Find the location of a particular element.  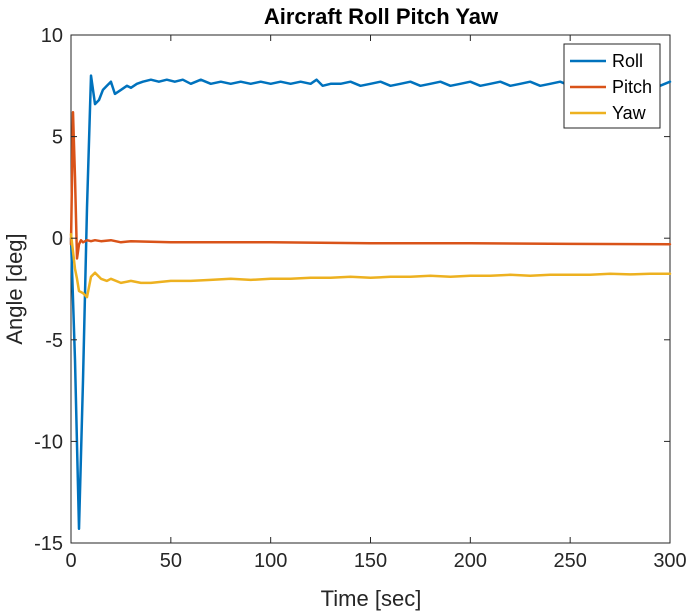

chart-title: Aircraft Roll Pitch Yaw is located at coordinates (381, 16).